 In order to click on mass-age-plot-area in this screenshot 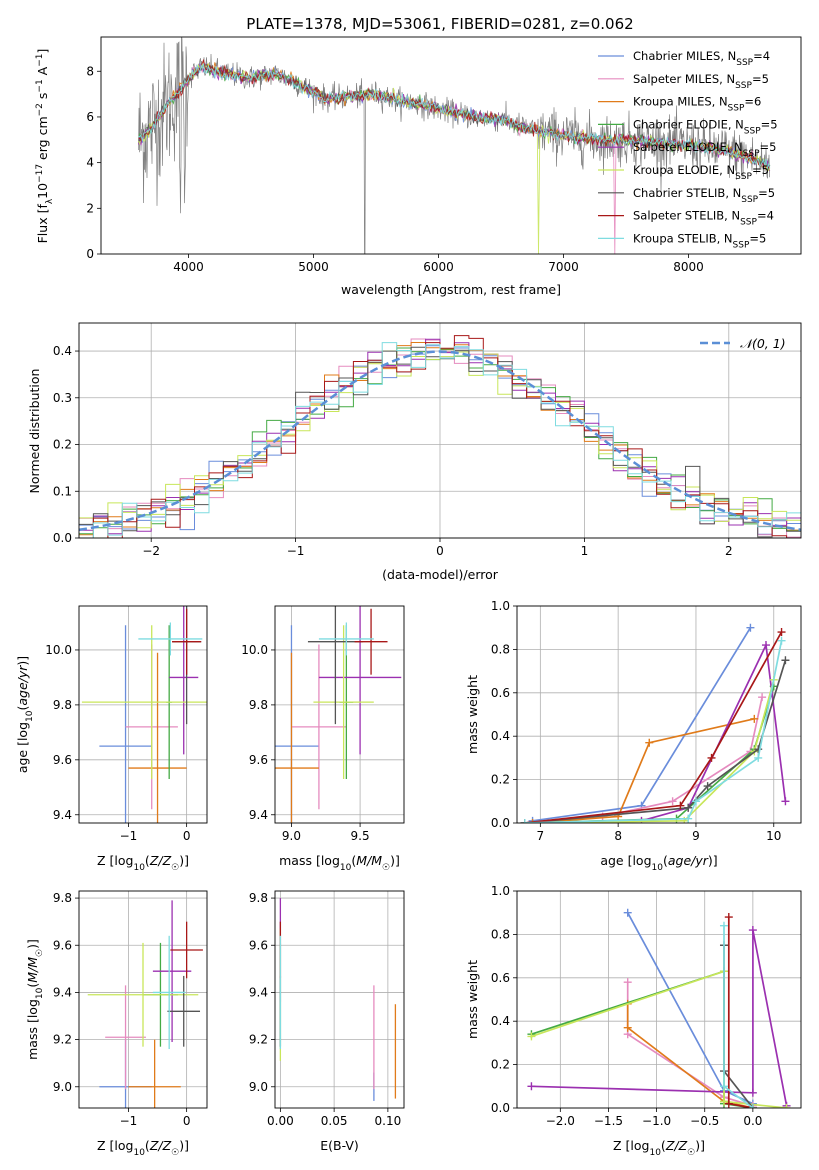, I will do `click(338, 714)`.